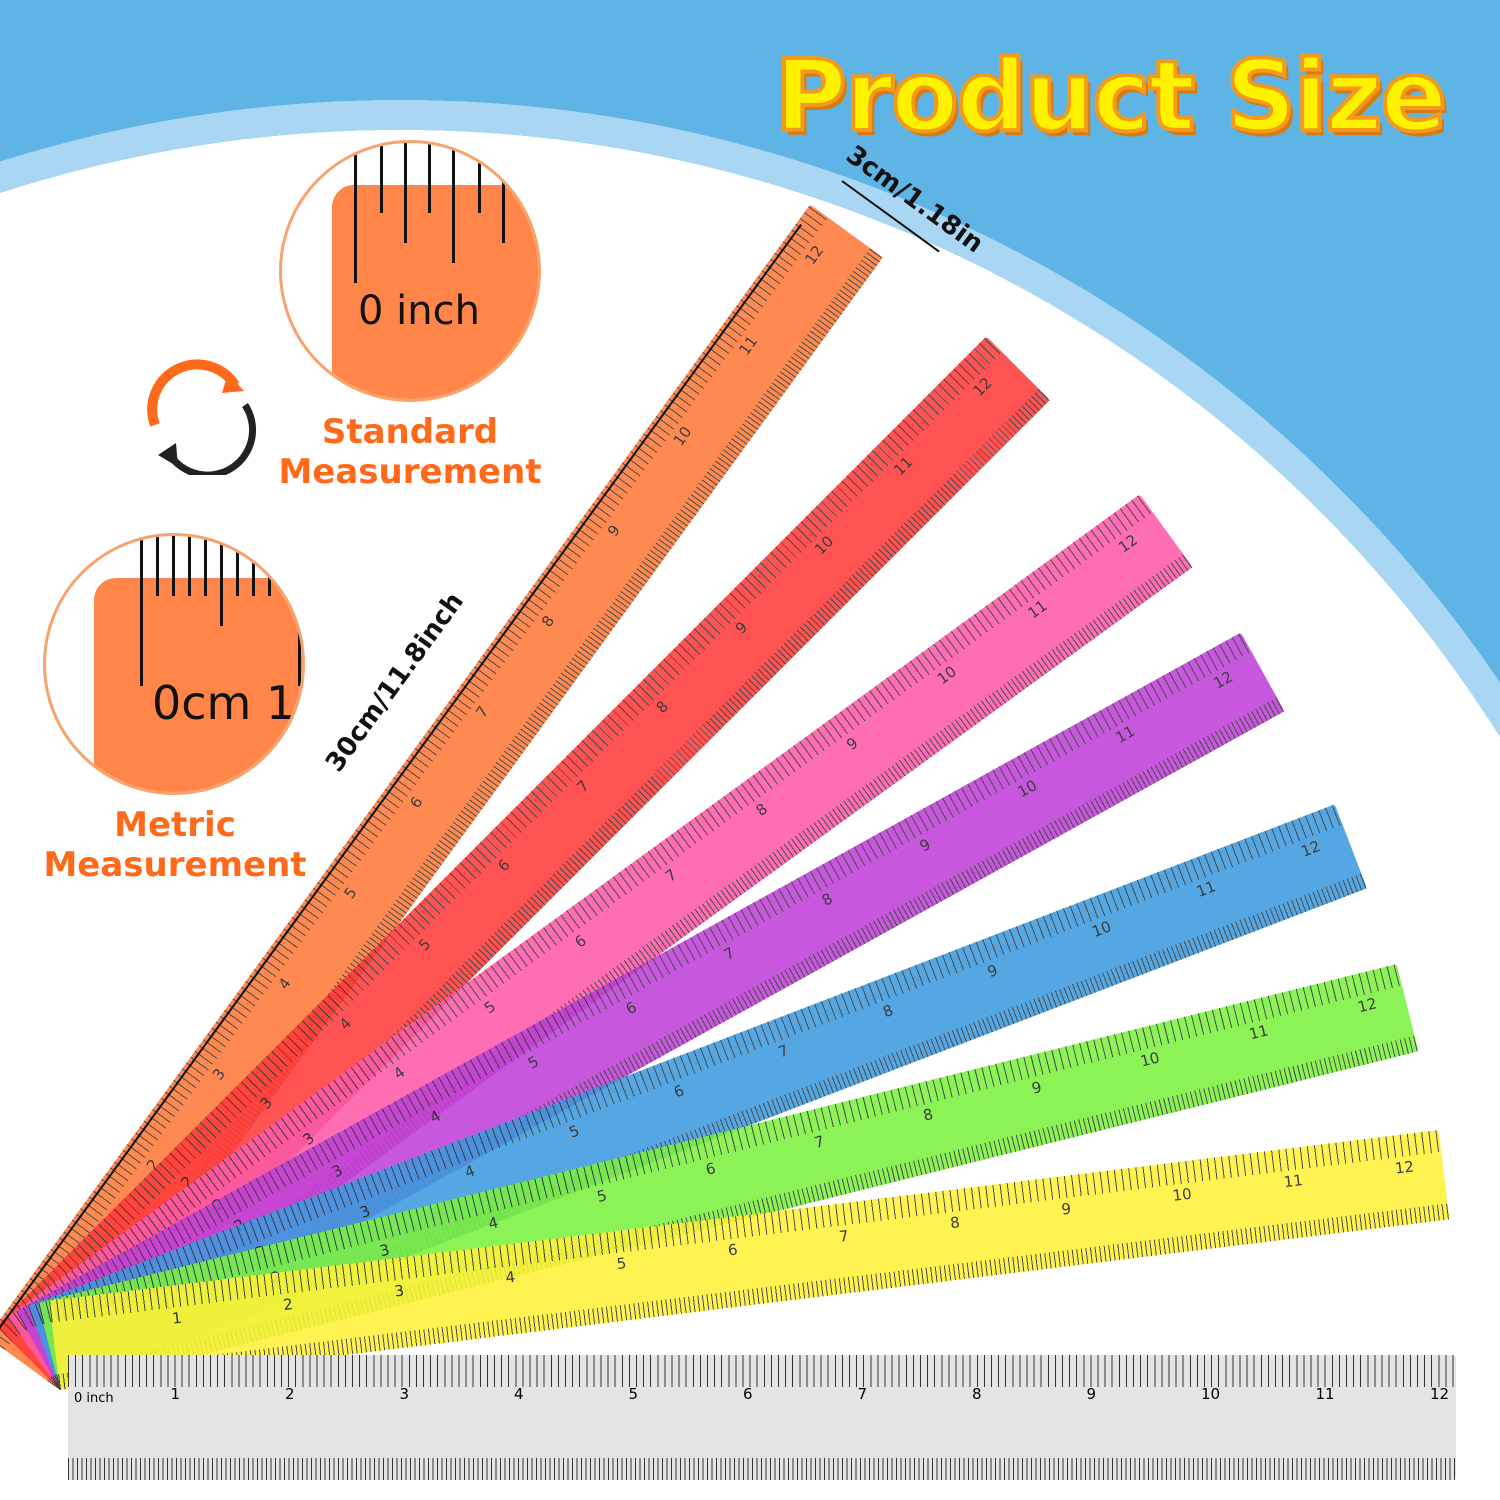  Describe the element at coordinates (224, 703) in the screenshot. I see `zoom-label: 0cm 1` at that location.